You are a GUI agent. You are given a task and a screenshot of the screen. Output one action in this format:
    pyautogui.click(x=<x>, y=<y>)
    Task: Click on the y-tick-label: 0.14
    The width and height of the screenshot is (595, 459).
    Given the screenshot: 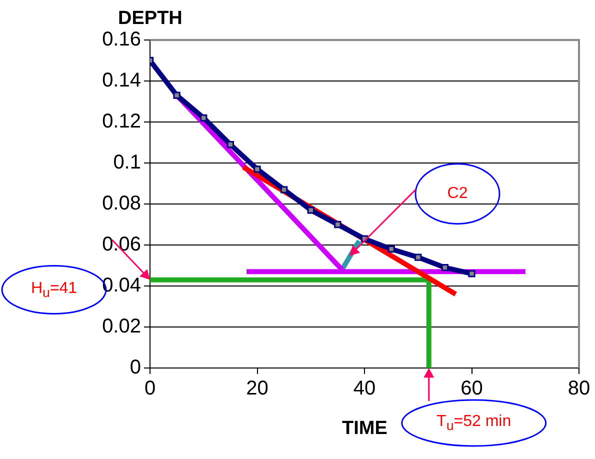 What is the action you would take?
    pyautogui.click(x=121, y=81)
    